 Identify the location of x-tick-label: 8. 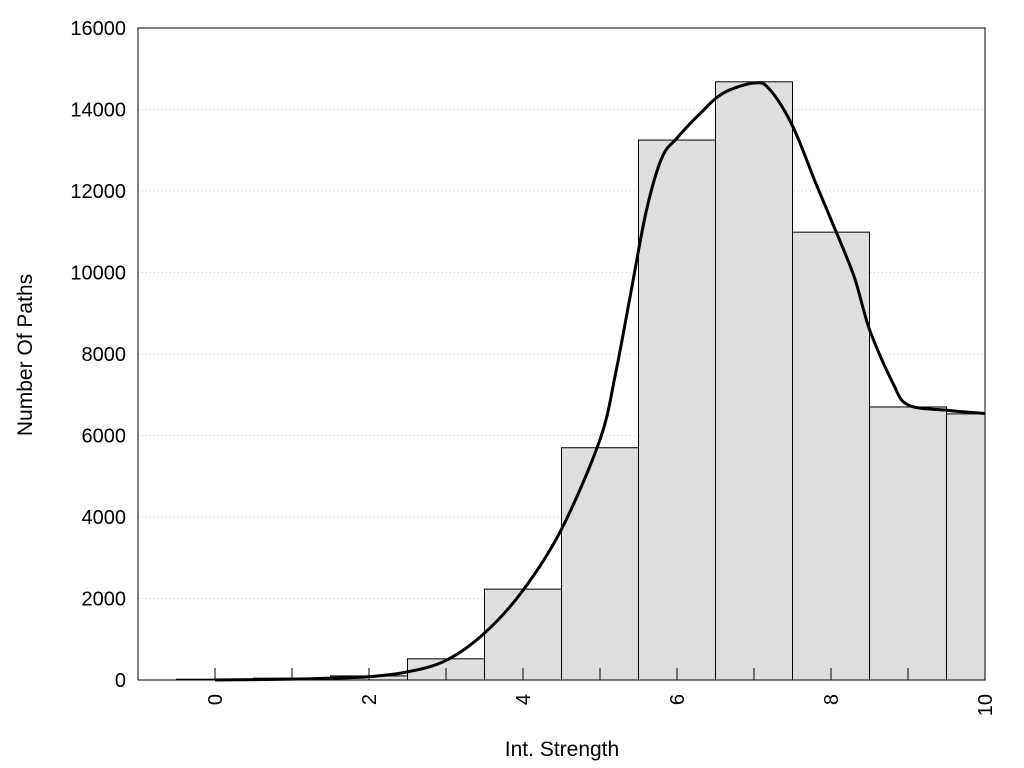
(832, 699).